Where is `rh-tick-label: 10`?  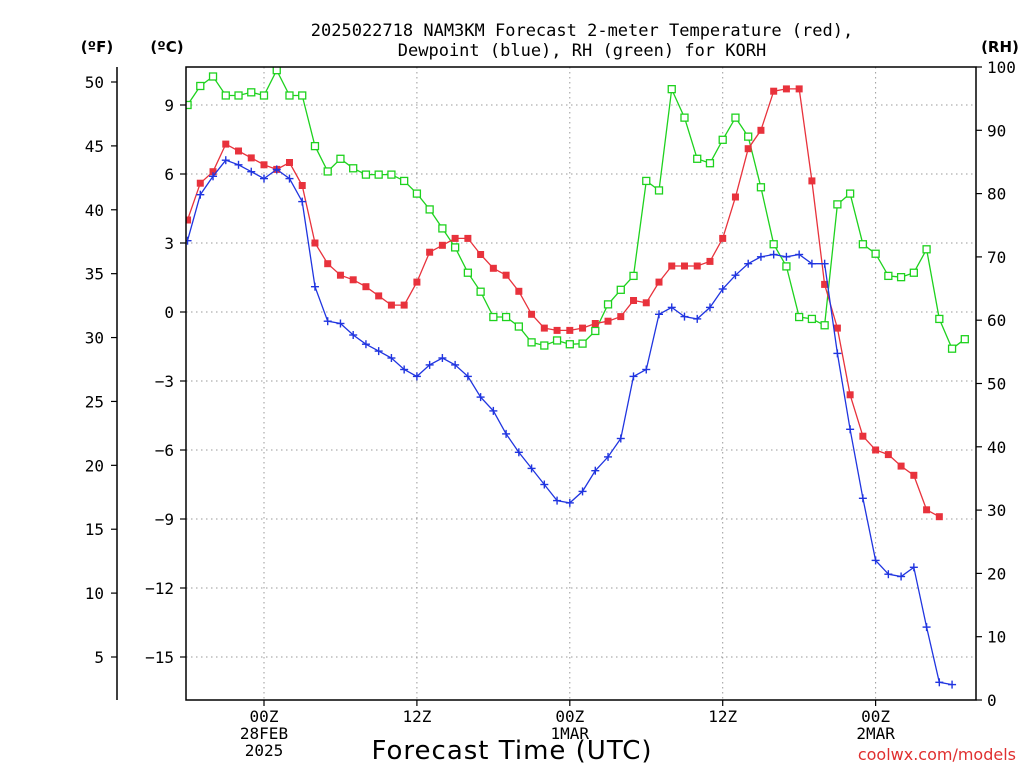 rh-tick-label: 10 is located at coordinates (996, 637).